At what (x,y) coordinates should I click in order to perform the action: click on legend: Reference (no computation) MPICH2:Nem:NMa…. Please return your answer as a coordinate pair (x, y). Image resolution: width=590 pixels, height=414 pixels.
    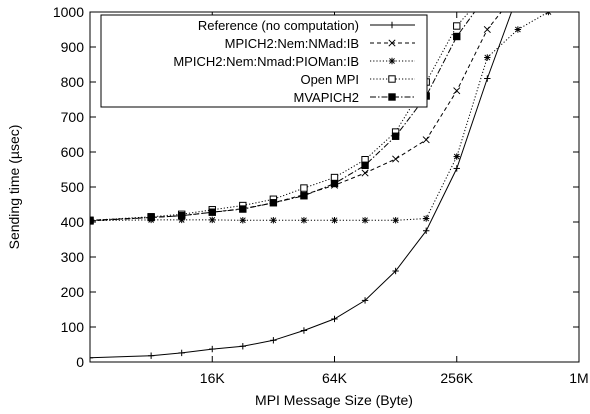
    Looking at the image, I should click on (264, 61).